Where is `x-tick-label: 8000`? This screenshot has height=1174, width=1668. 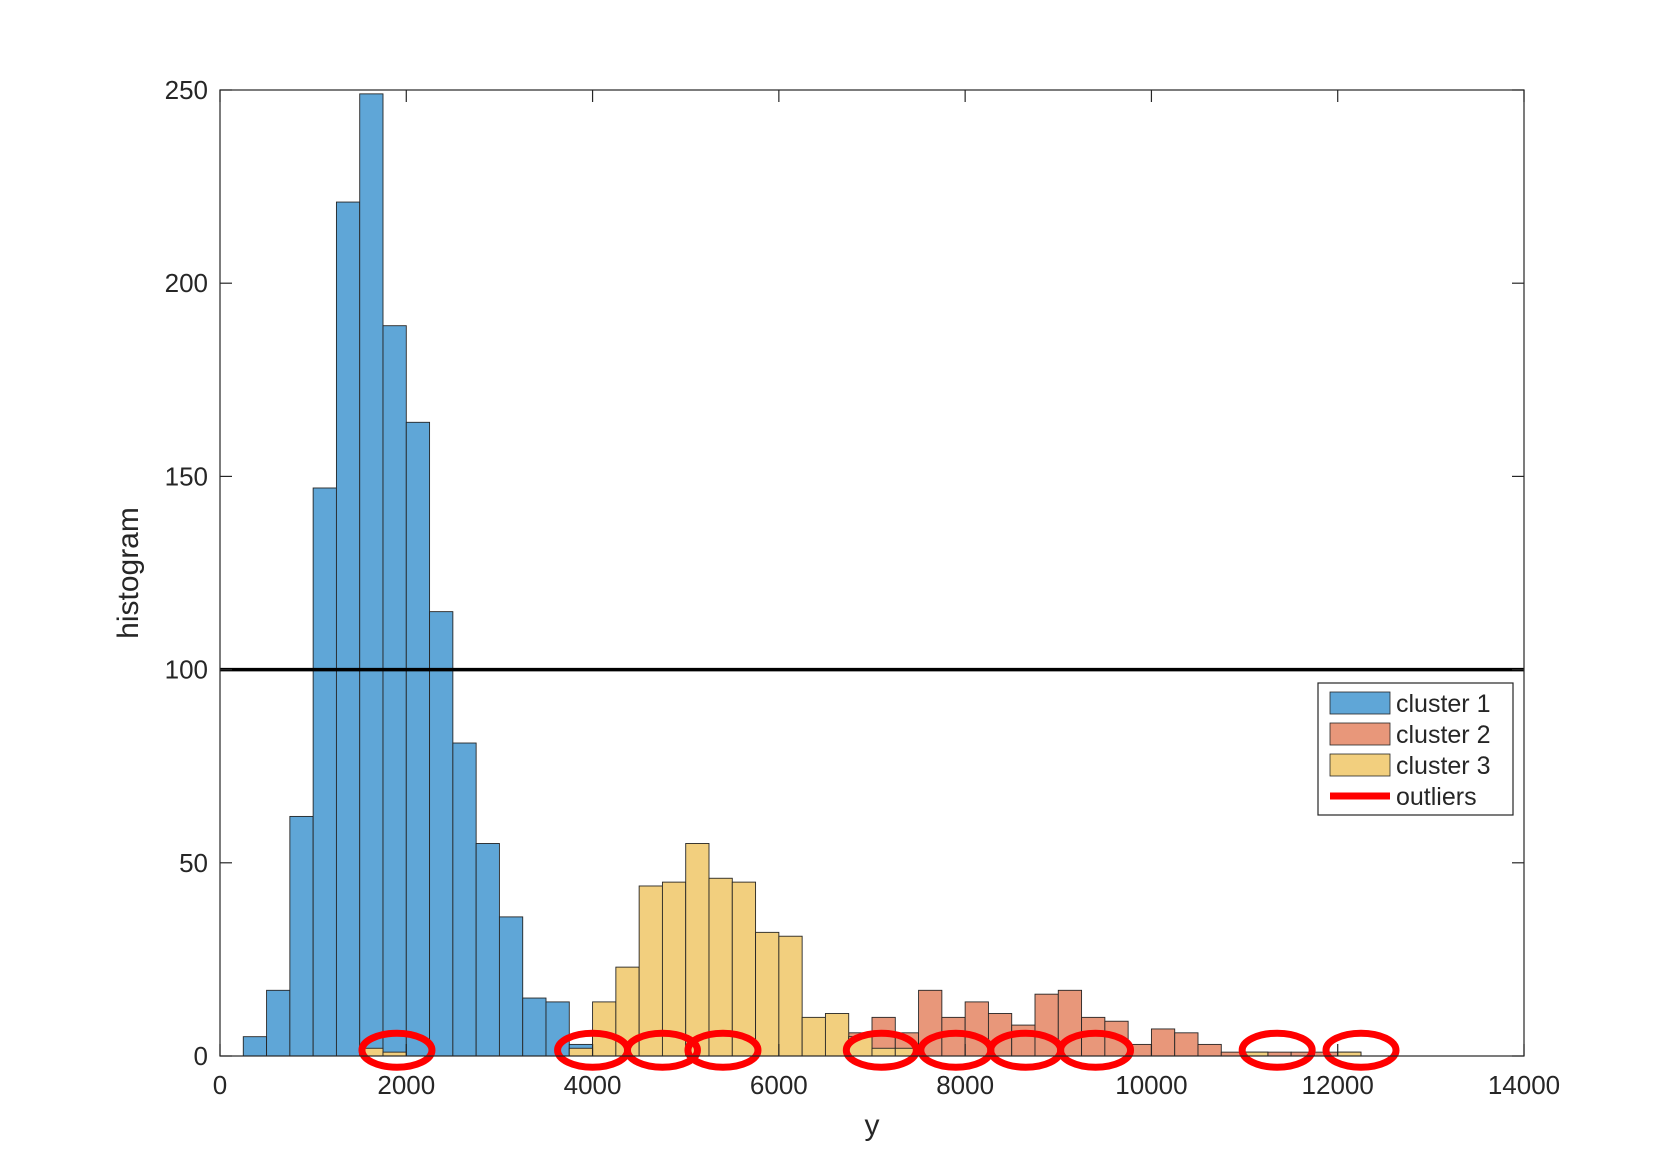
x-tick-label: 8000 is located at coordinates (965, 1085).